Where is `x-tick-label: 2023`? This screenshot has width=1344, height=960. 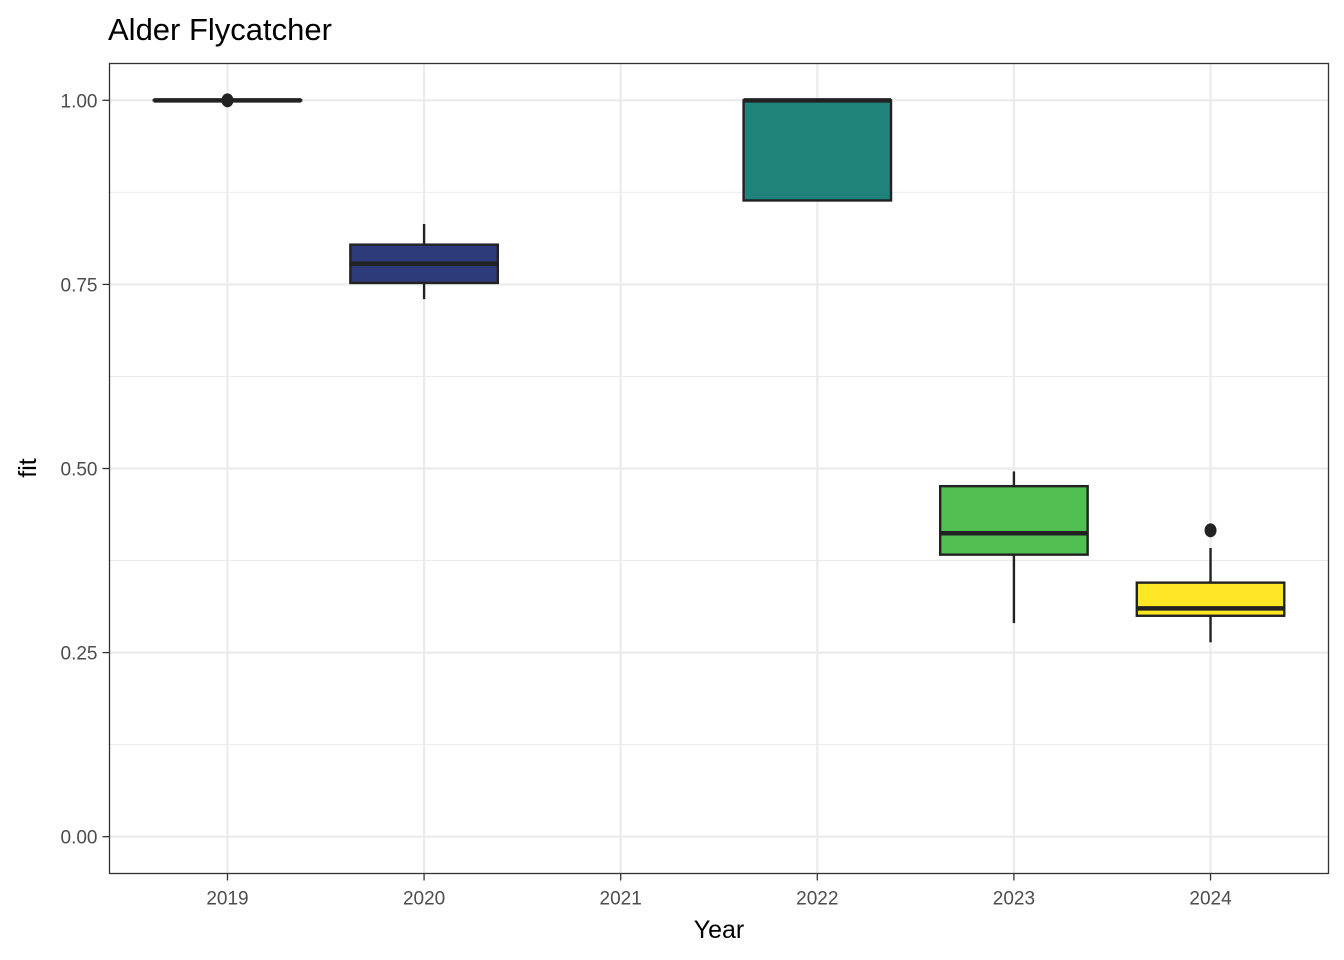
x-tick-label: 2023 is located at coordinates (1014, 899).